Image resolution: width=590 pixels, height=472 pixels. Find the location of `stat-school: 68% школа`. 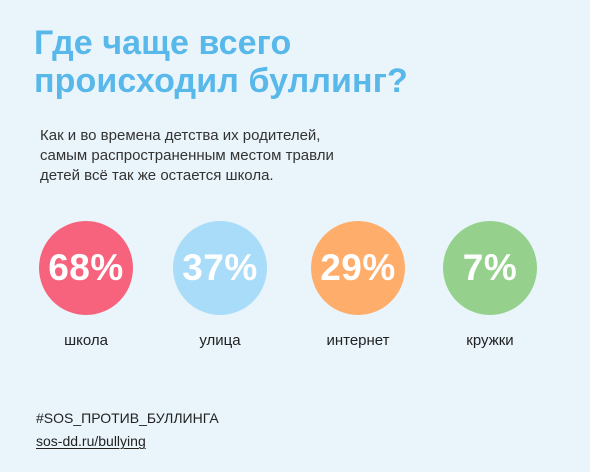

stat-school: 68% школа is located at coordinates (89, 286).